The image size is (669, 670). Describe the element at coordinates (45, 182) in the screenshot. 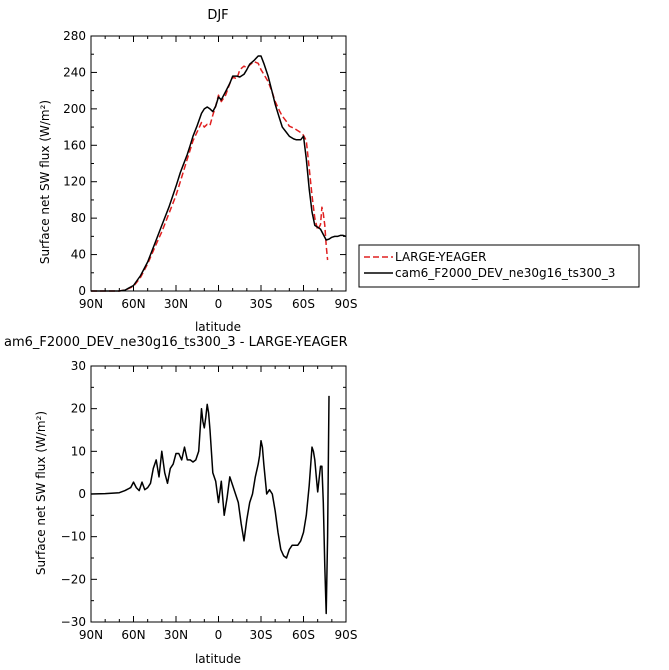

I see `top-panel-ylabel: Surface net SW flux (W/m²)` at that location.